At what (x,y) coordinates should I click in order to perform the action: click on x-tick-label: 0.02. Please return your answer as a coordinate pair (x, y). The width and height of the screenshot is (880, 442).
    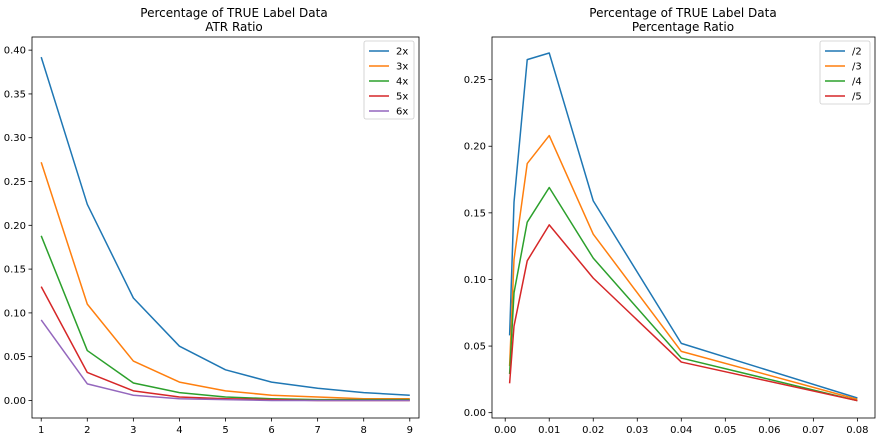
    Looking at the image, I should click on (593, 430).